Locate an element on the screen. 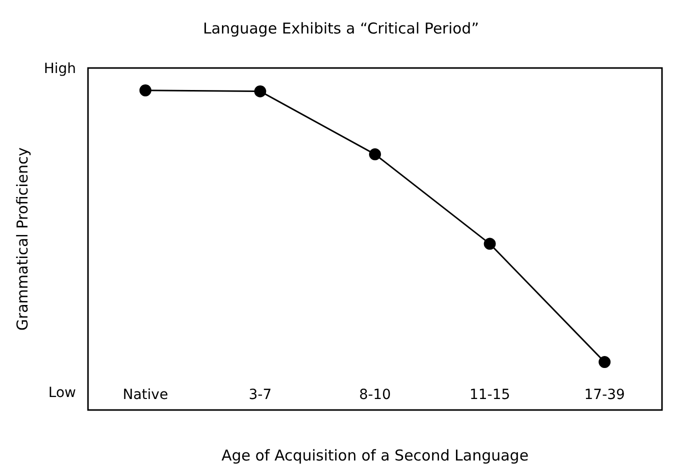 This screenshot has height=470, width=682. x-axis-title: Age of Acquisition of a Second Language is located at coordinates (375, 455).